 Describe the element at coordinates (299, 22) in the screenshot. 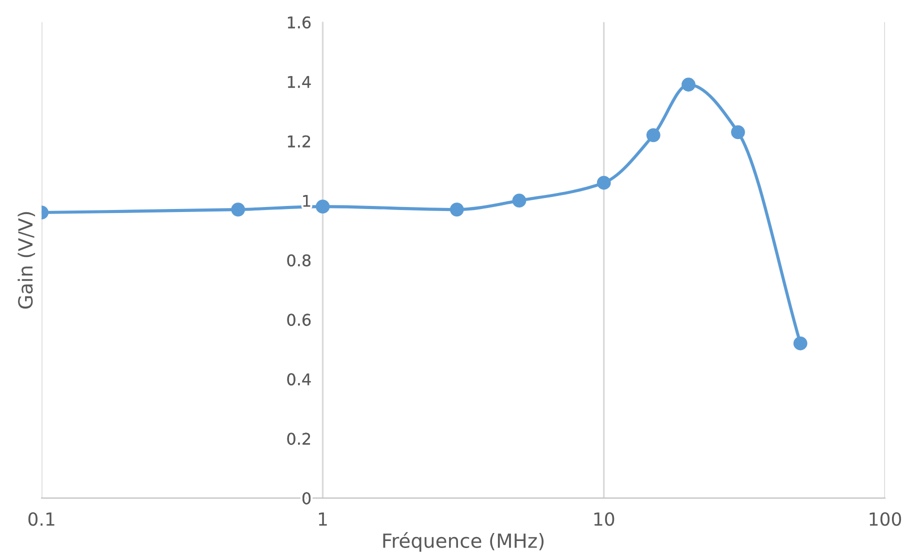

I see `y-tick-label: 1.6` at that location.